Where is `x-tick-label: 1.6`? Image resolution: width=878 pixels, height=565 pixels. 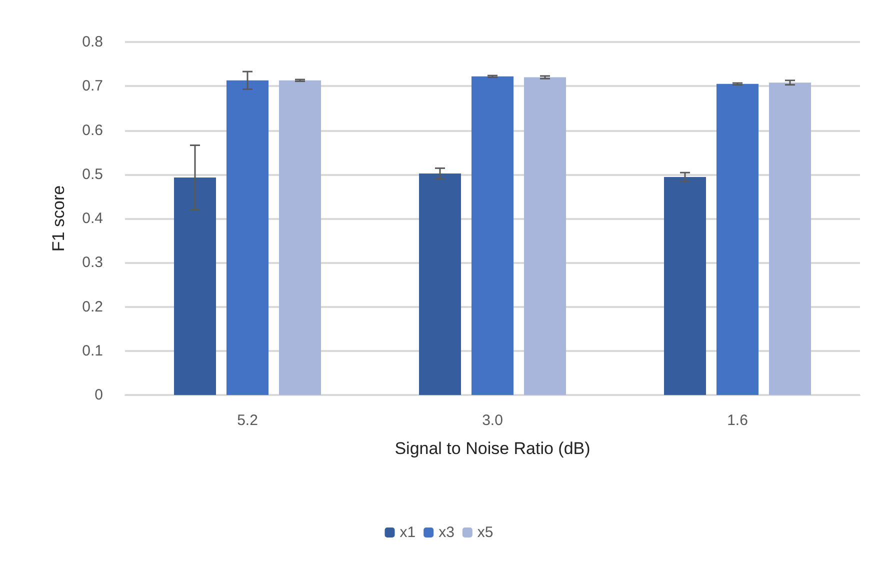 x-tick-label: 1.6 is located at coordinates (737, 420).